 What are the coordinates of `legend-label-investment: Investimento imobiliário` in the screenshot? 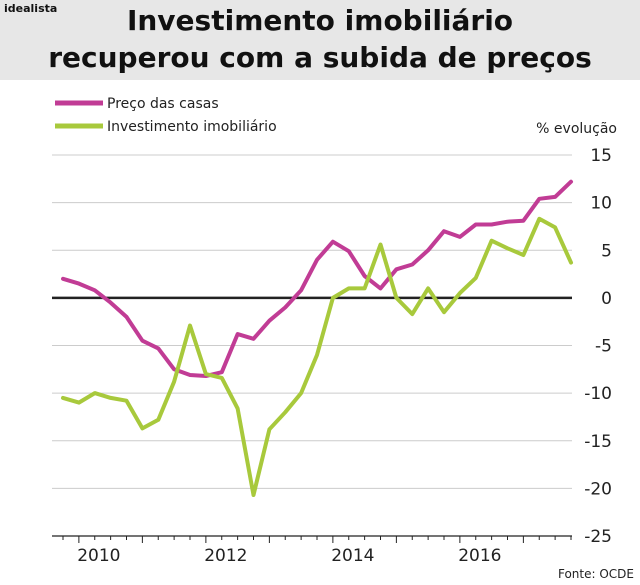 It's located at (192, 127).